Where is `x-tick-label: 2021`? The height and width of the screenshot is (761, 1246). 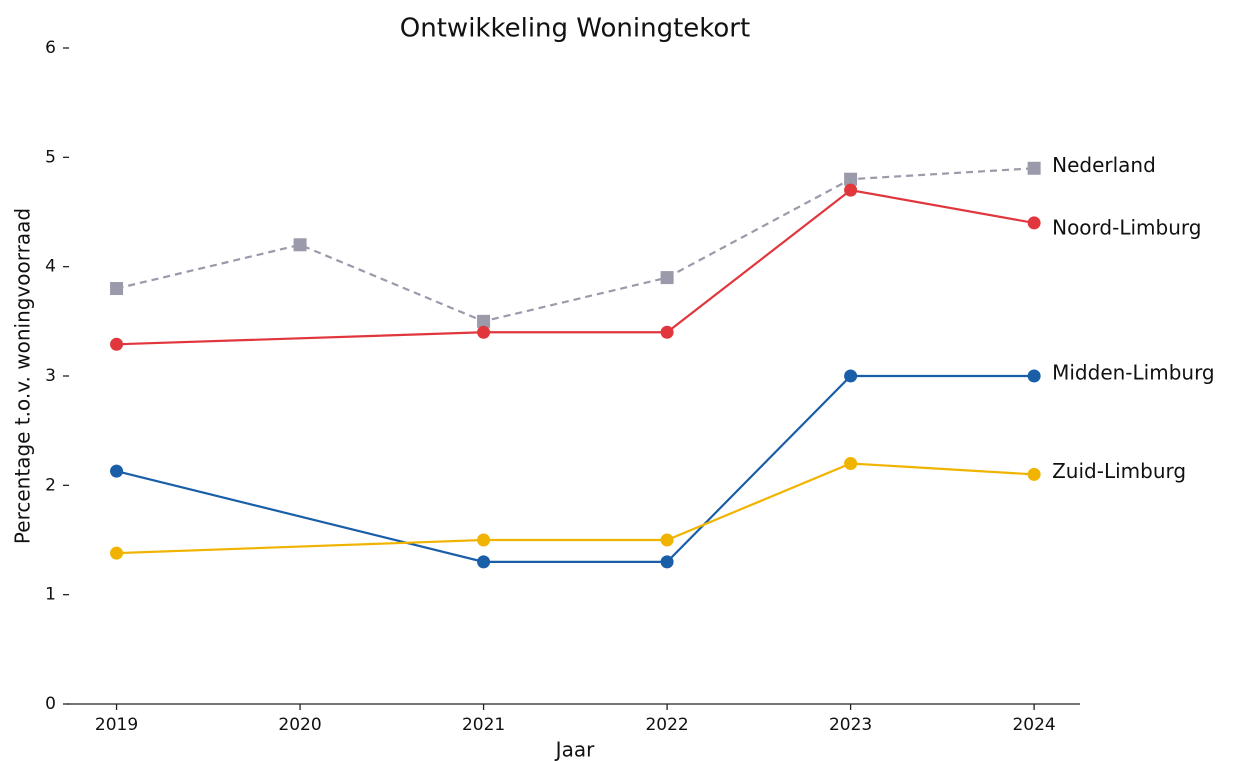 x-tick-label: 2021 is located at coordinates (483, 725).